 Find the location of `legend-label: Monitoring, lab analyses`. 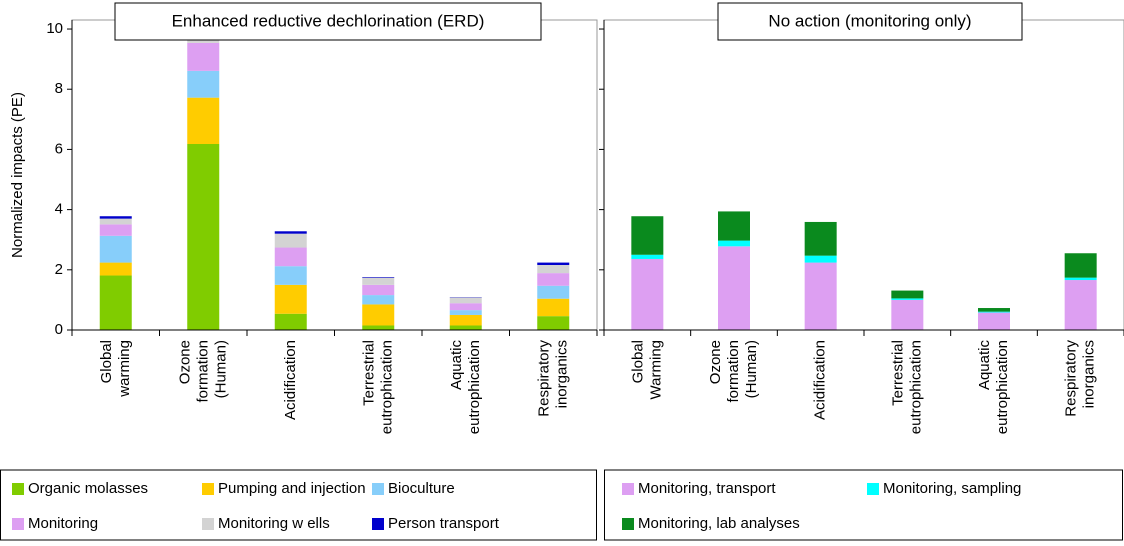

legend-label: Monitoring, lab analyses is located at coordinates (719, 523).